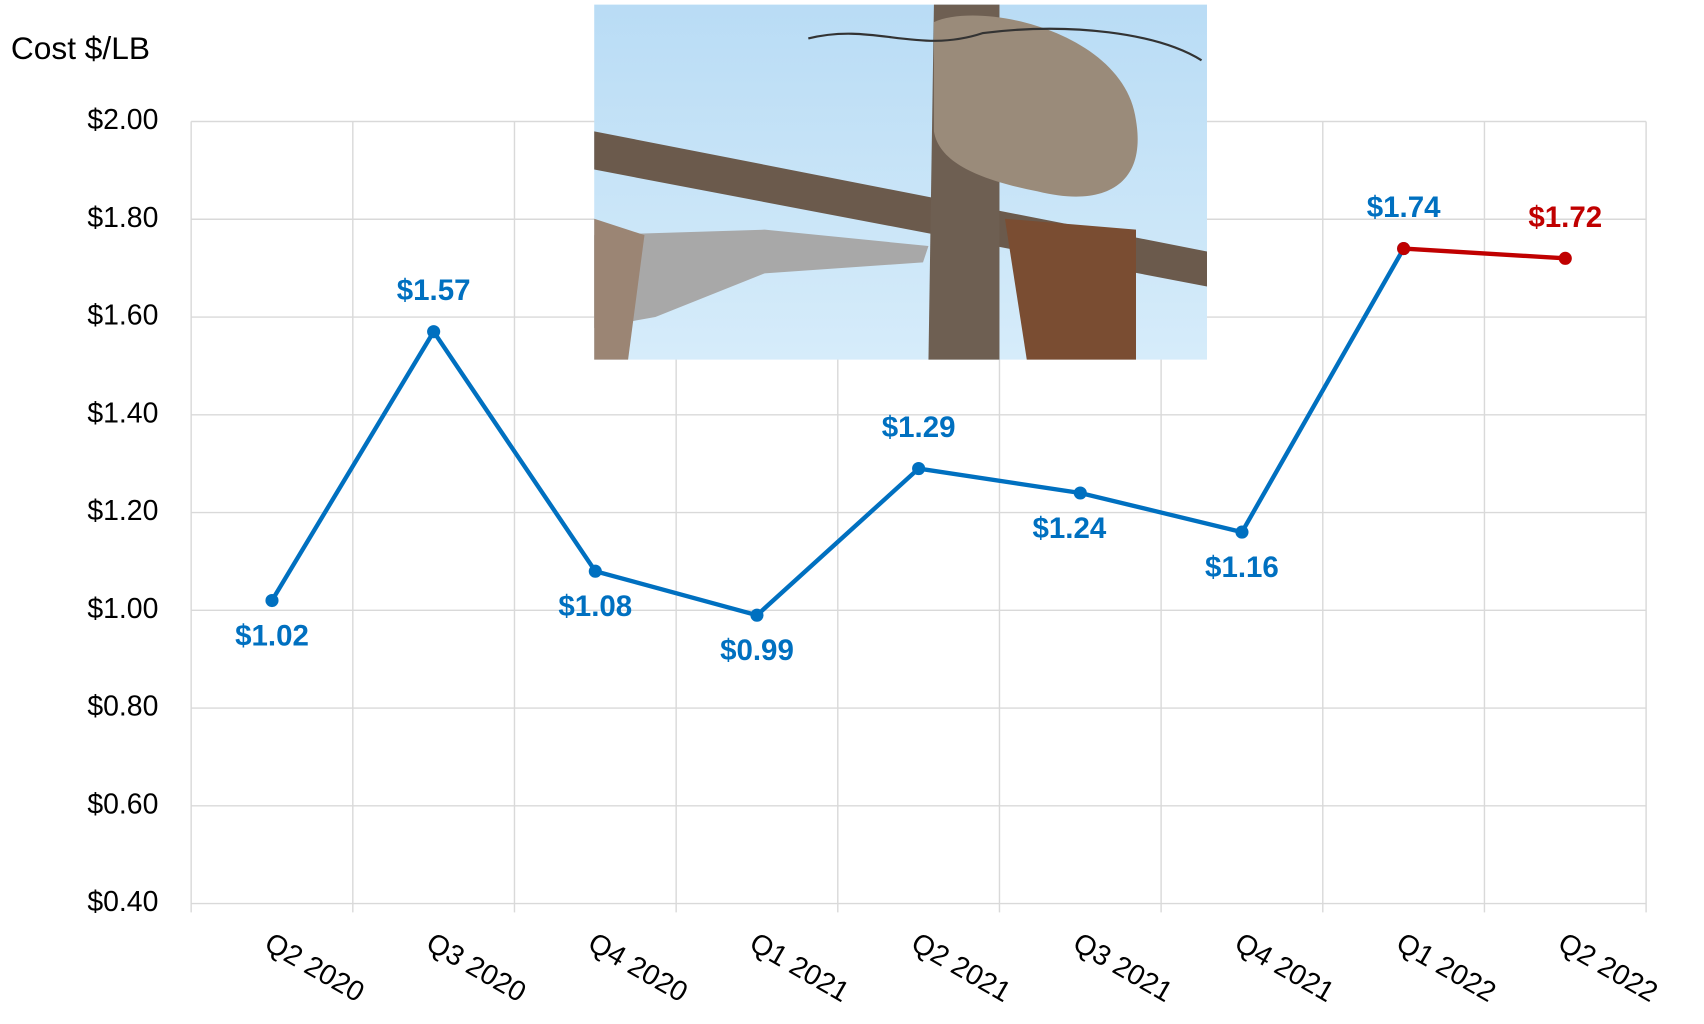 This screenshot has width=1704, height=1024. What do you see at coordinates (122, 413) in the screenshot?
I see `y-tick-label: $1.40` at bounding box center [122, 413].